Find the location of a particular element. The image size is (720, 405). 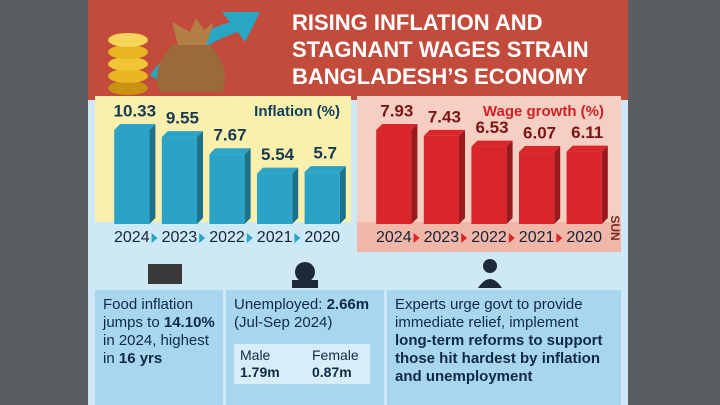

text: 16 yrs is located at coordinates (140, 358).